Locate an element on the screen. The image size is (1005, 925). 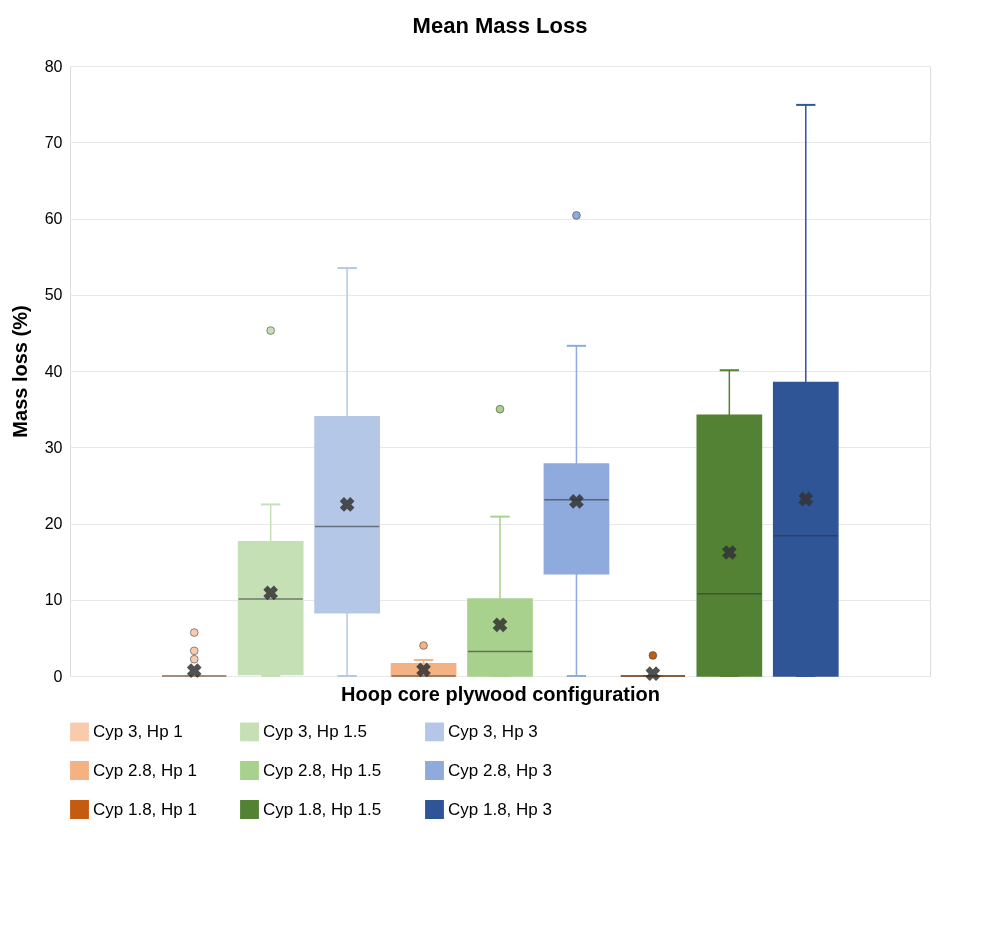
chart-title: Mean Mass Loss is located at coordinates (500, 25).